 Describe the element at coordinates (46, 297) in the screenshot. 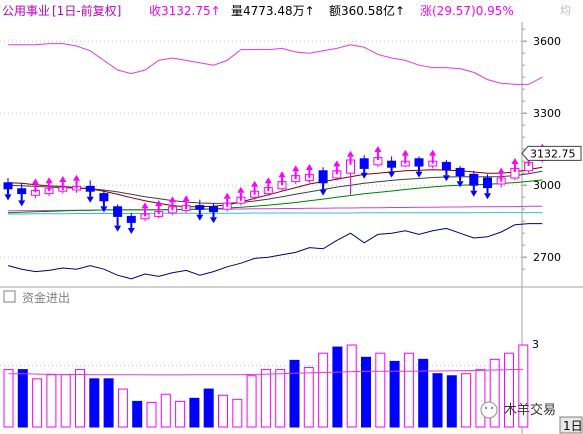

I see `subpanel-title: 资金进出` at that location.